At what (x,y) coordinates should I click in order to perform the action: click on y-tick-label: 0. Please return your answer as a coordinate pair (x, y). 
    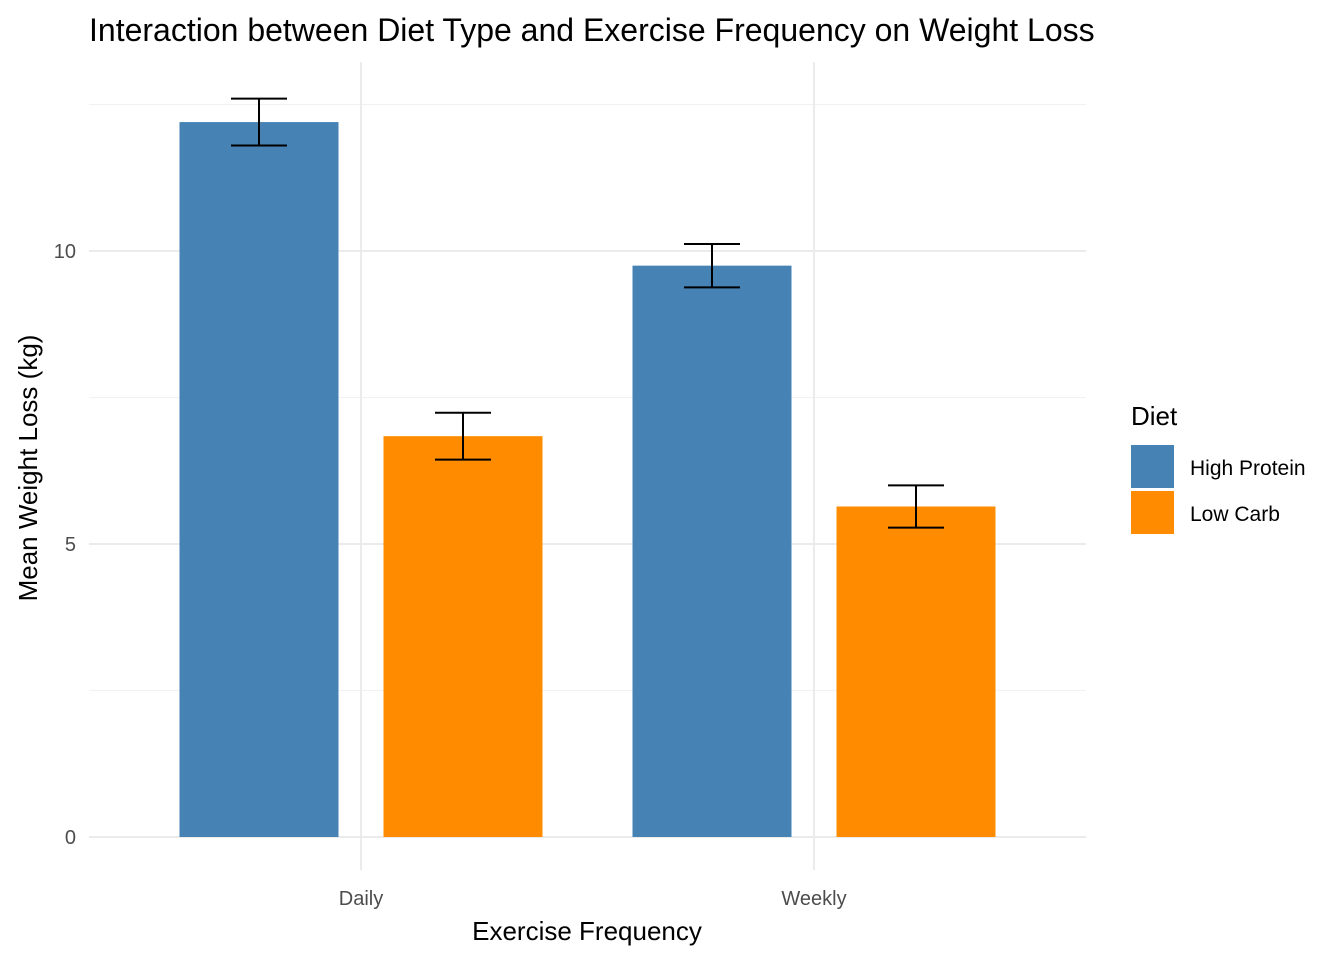
    Looking at the image, I should click on (70, 838).